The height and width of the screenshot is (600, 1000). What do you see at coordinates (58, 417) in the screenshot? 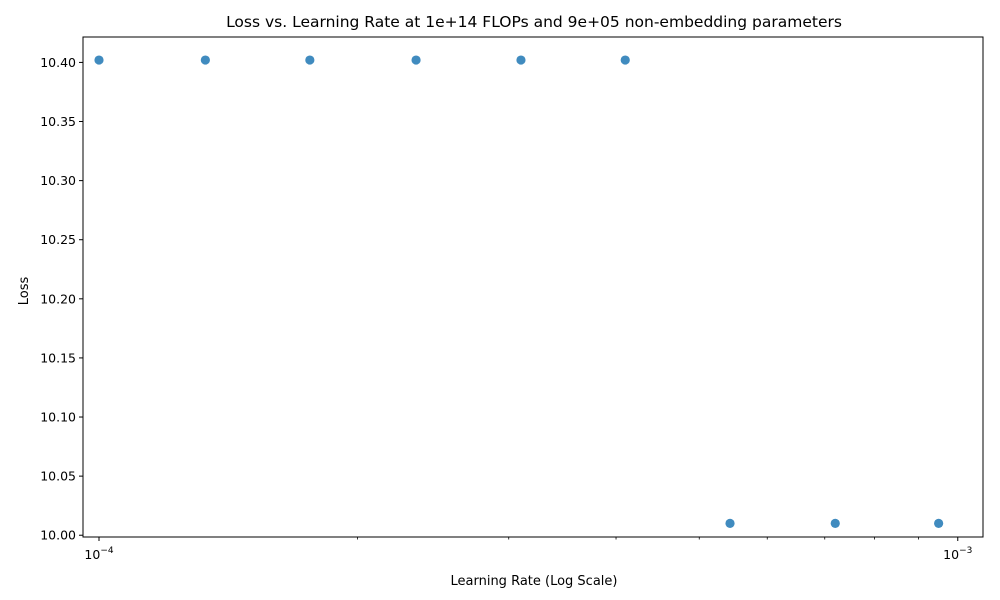
I see `y-tick-label: 10.10` at bounding box center [58, 417].